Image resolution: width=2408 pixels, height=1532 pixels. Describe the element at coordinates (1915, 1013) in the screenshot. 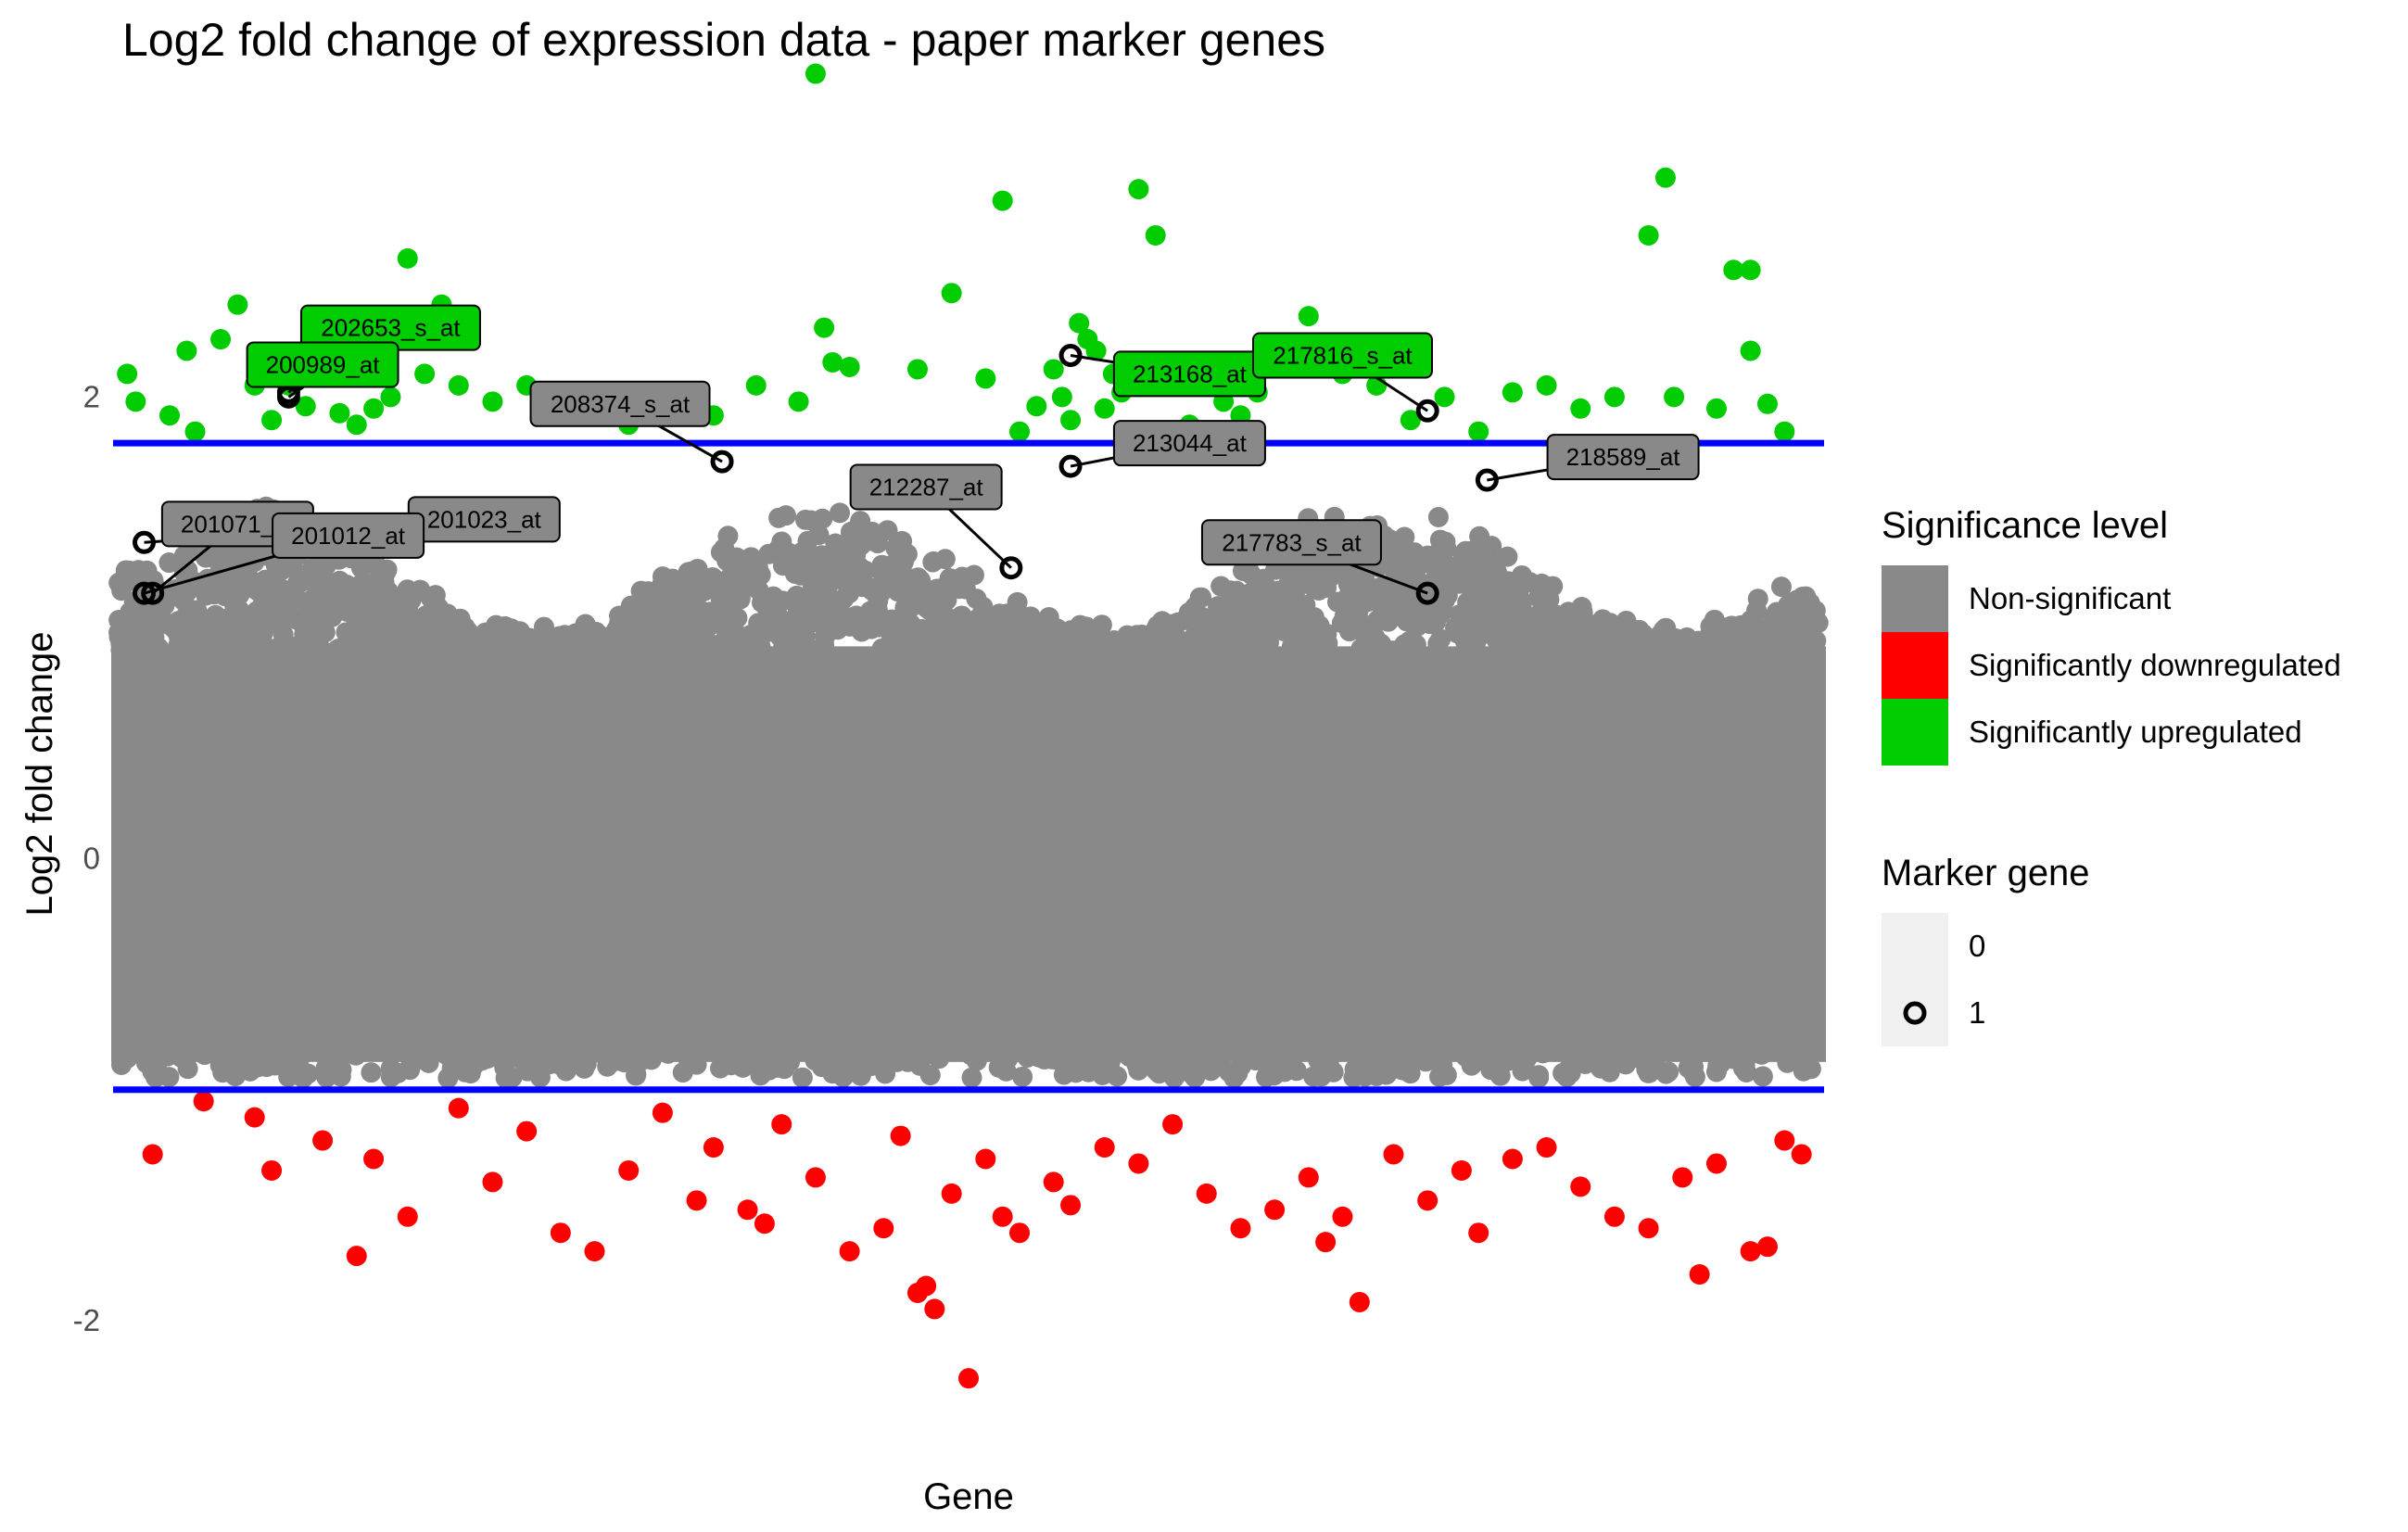

I see `legend-key-background` at that location.